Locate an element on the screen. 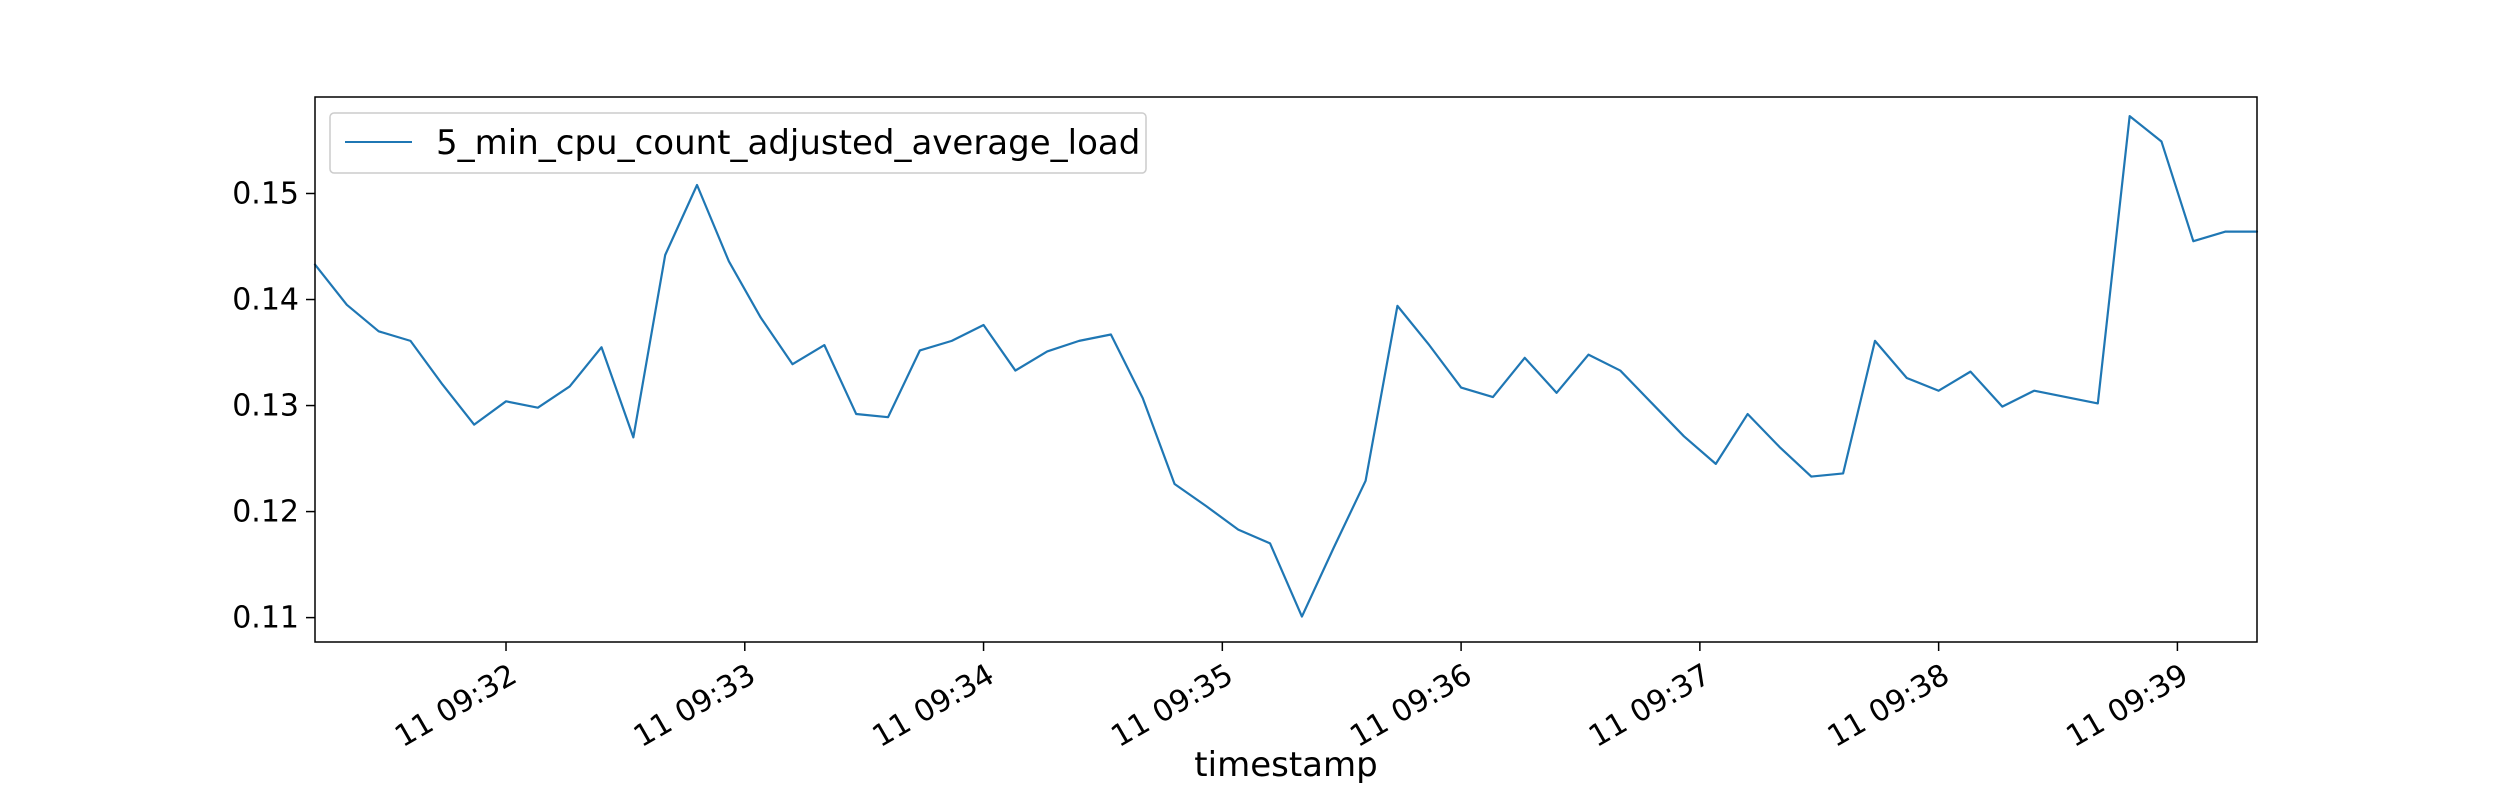 The width and height of the screenshot is (2500, 800). y-tick-label: 0.15 is located at coordinates (265, 193).